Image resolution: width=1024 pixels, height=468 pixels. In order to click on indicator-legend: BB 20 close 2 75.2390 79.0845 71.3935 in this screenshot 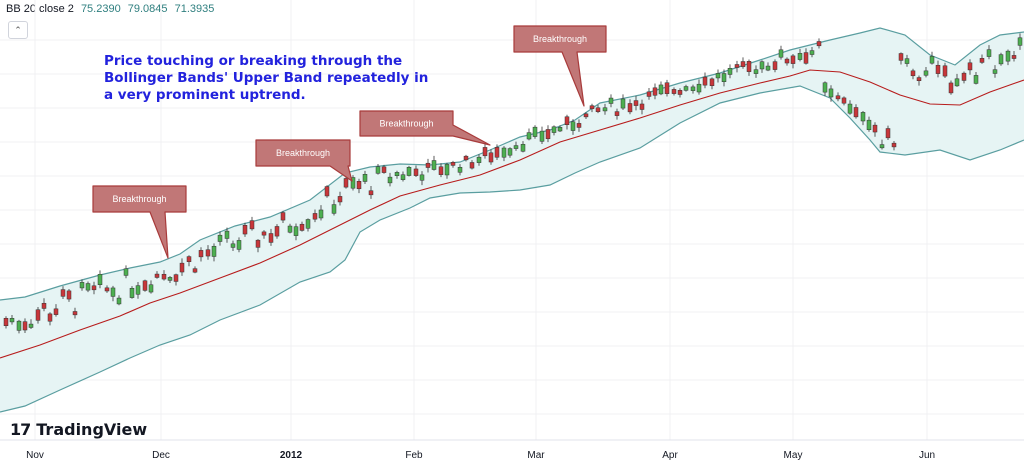, I will do `click(110, 9)`.